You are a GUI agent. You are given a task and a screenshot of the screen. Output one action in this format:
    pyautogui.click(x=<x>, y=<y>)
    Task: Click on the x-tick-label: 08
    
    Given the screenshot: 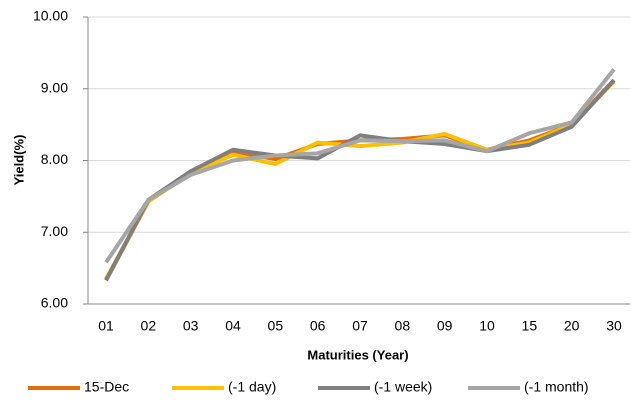 What is the action you would take?
    pyautogui.click(x=403, y=326)
    